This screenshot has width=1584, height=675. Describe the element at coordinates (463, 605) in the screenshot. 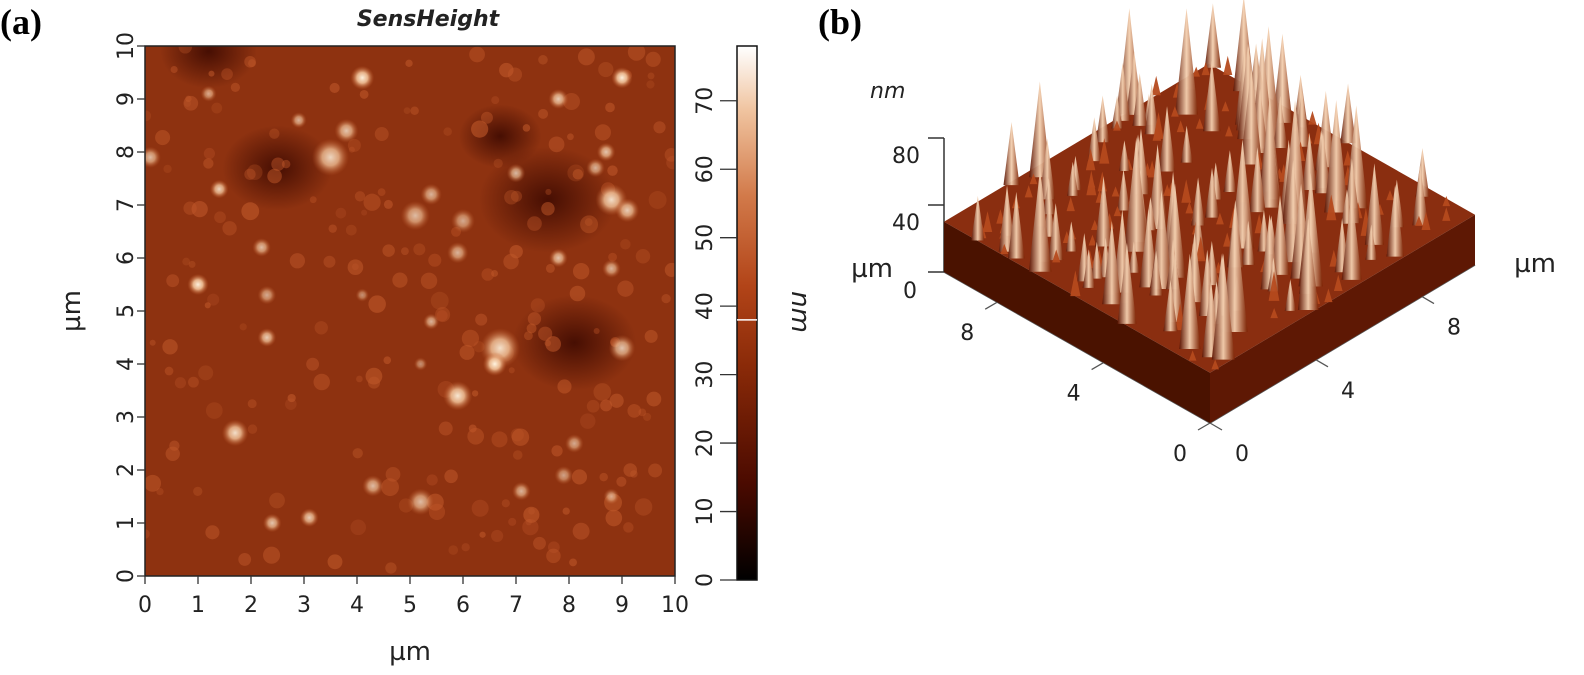

I see `x-tick-label-6: 6` at that location.